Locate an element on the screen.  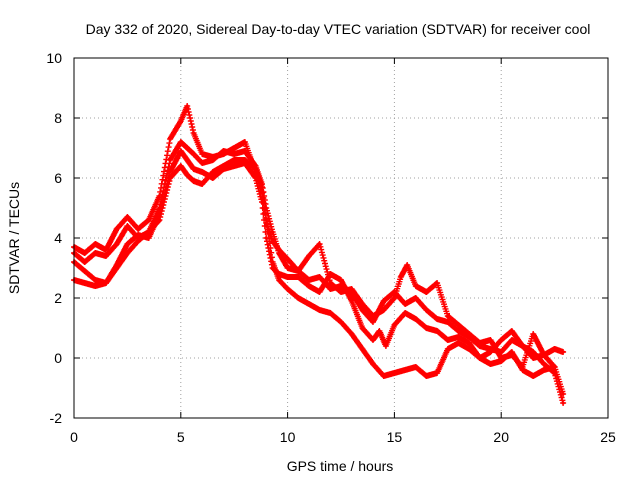
y-tick-label: 8 is located at coordinates (58, 118).